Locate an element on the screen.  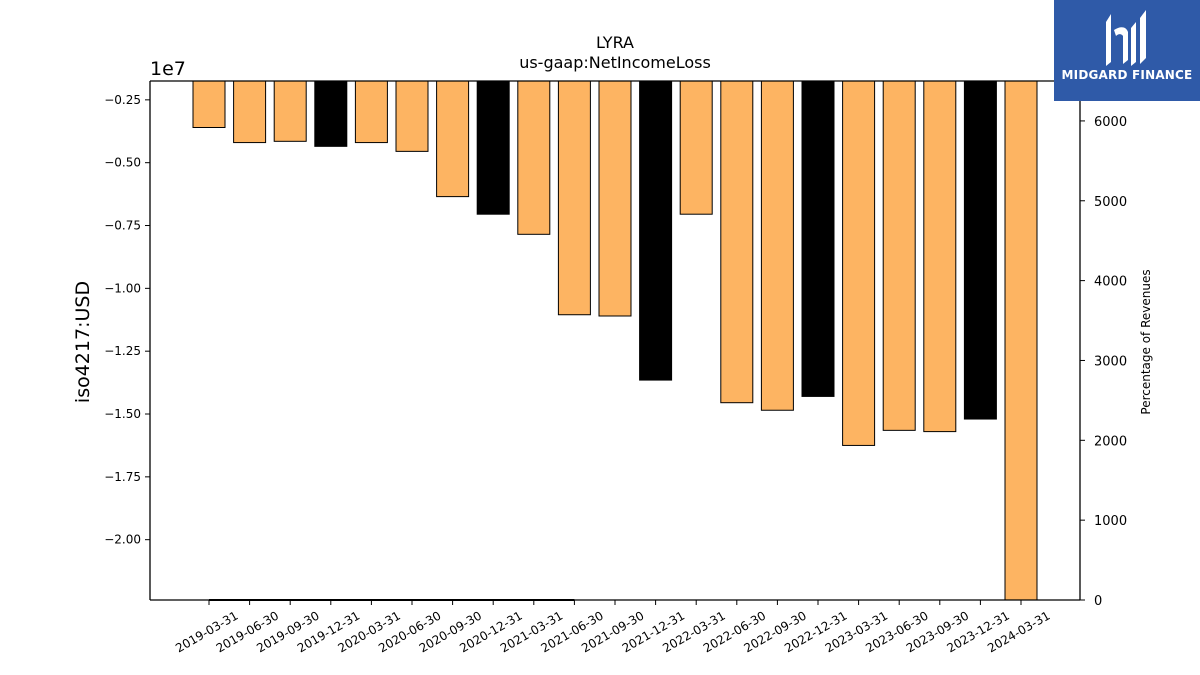
y-tick-label: −2.00 is located at coordinates (122, 540).